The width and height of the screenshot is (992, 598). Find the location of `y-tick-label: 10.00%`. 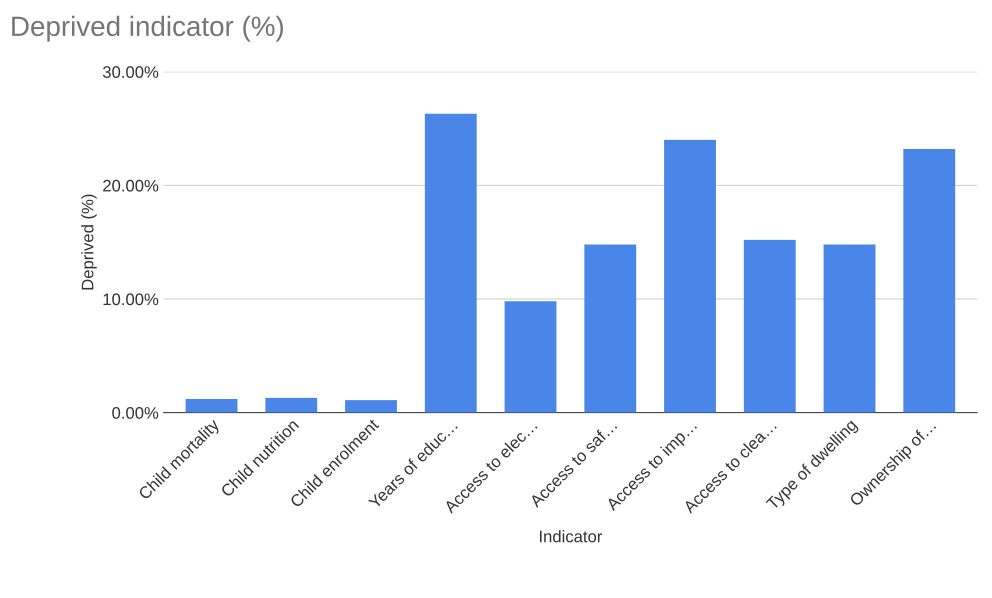

y-tick-label: 10.00% is located at coordinates (131, 299).